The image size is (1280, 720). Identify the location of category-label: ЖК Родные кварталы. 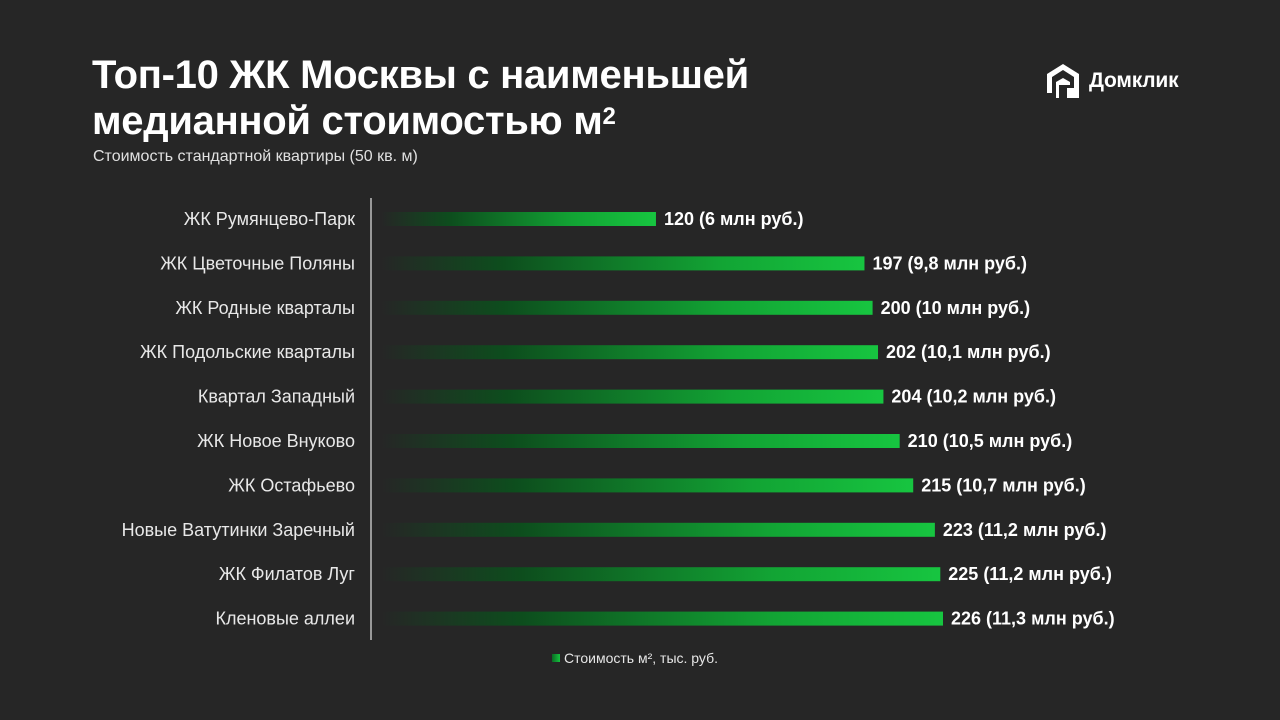
(265, 308).